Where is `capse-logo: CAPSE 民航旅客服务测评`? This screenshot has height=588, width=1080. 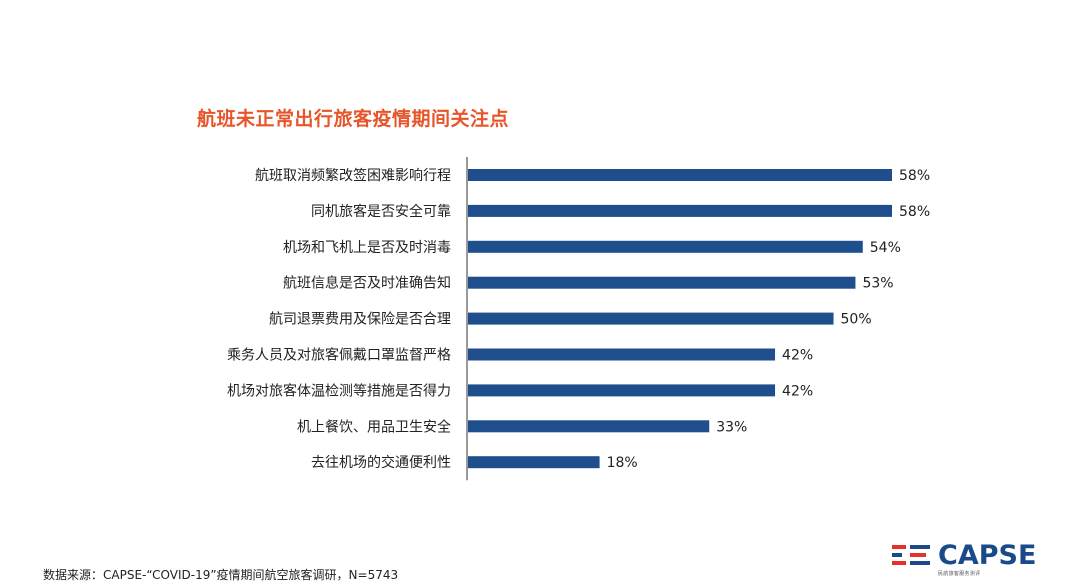 capse-logo: CAPSE 民航旅客服务测评 is located at coordinates (967, 558).